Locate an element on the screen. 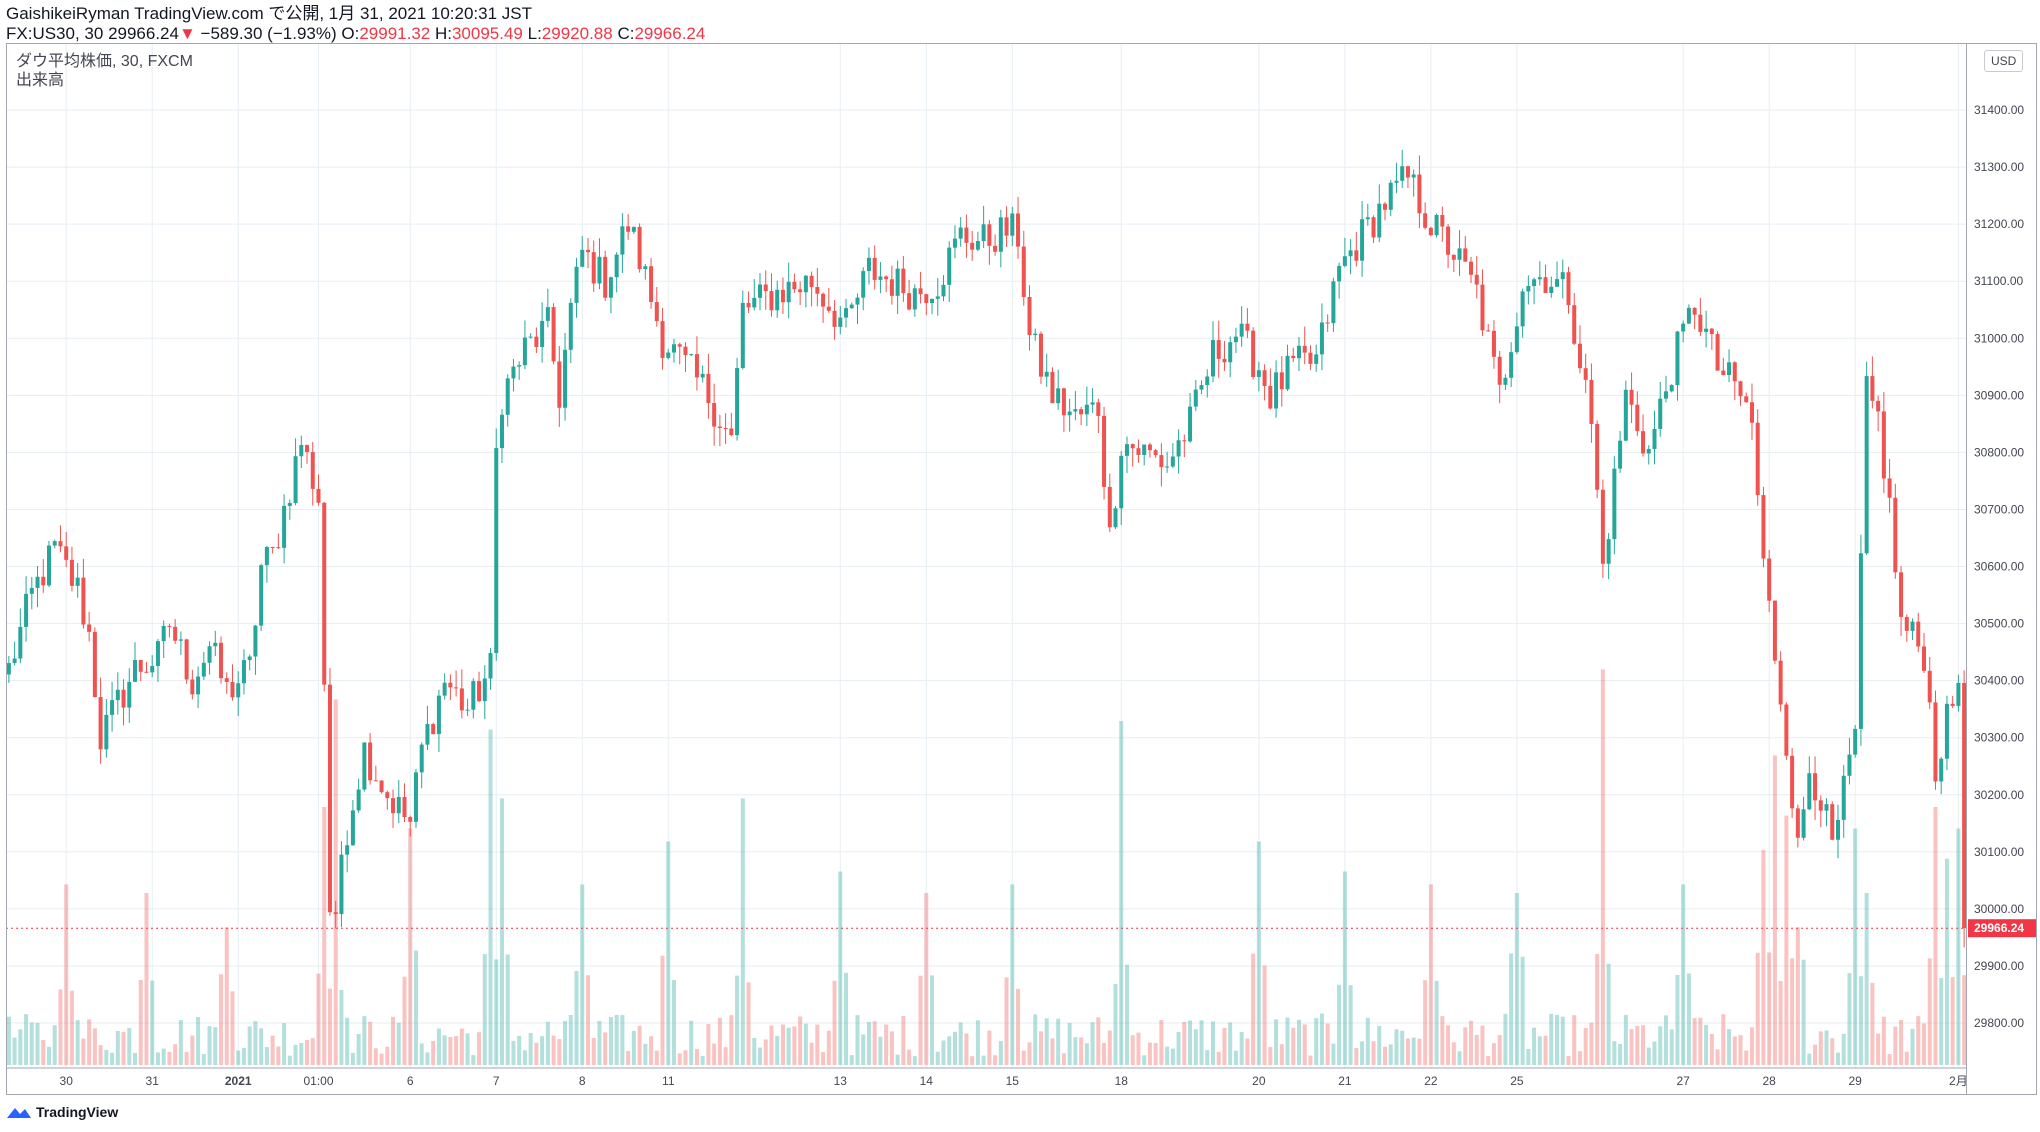  series-legend: ダウ平均株価, 30, FXCM is located at coordinates (104, 61).